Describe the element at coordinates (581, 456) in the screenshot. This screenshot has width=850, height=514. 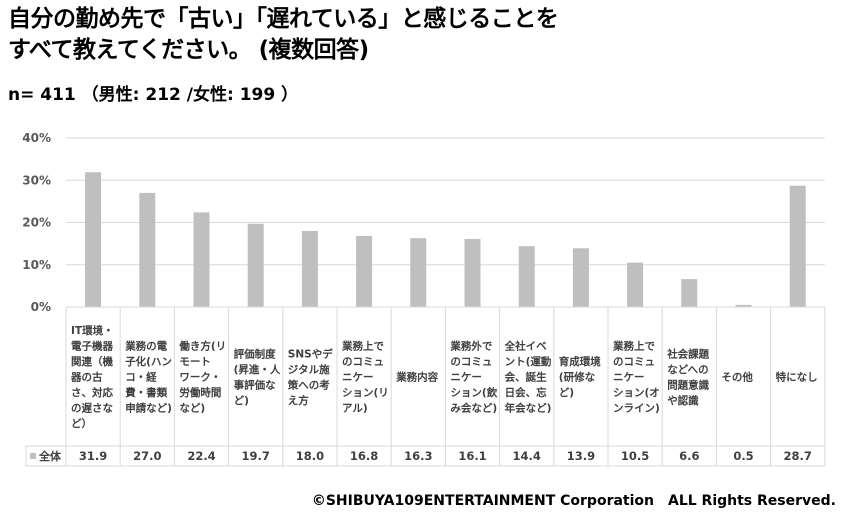
I see `data-value-label: 13.9` at that location.